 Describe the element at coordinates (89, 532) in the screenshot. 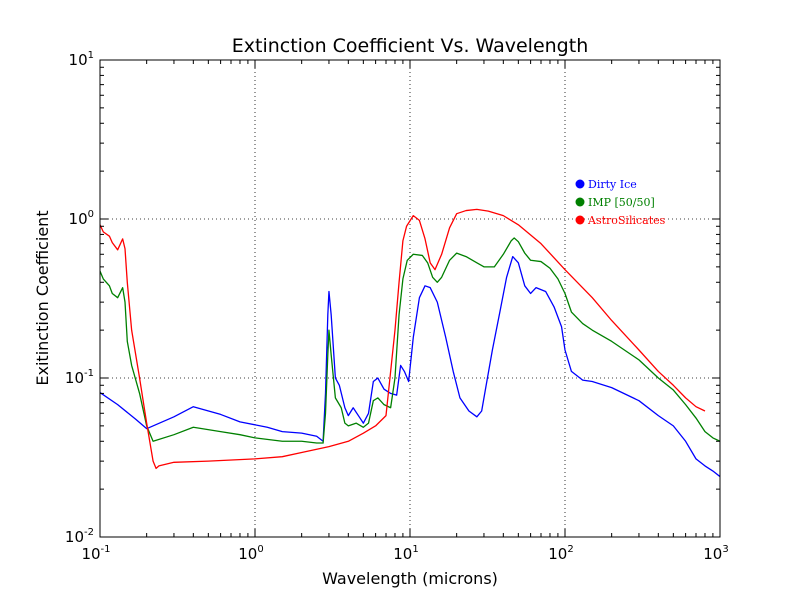

I see `tick-exponent: -2` at that location.